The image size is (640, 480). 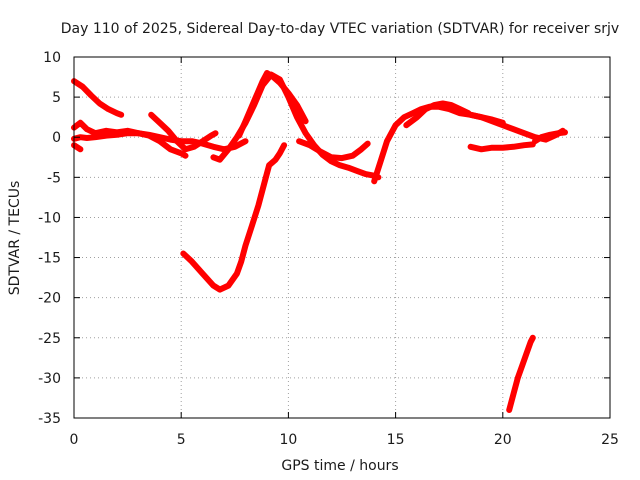 I want to click on y-axis-label: SDTVAR / TECUs, so click(x=15, y=238).